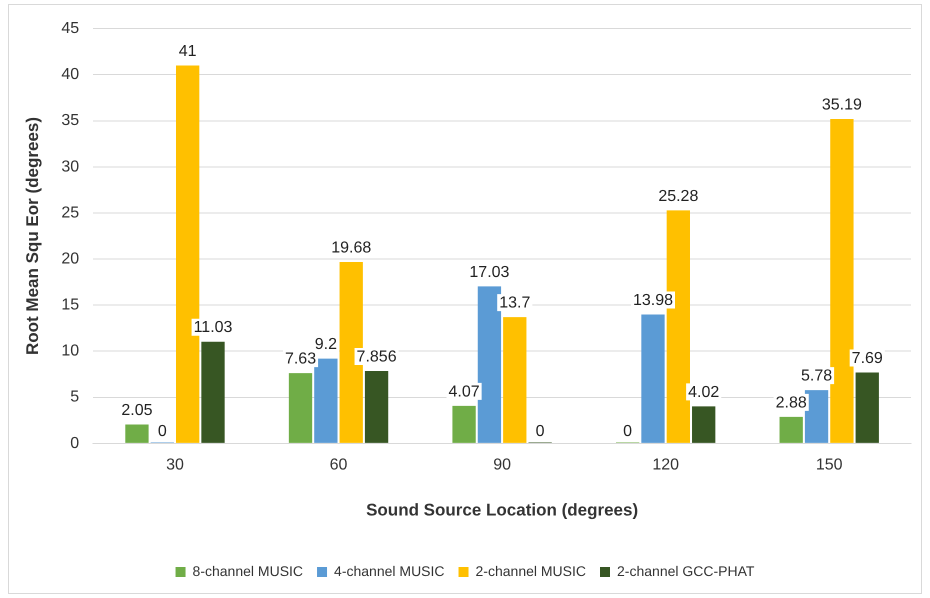 Image resolution: width=930 pixels, height=598 pixels. I want to click on data-label: 13.98, so click(653, 300).